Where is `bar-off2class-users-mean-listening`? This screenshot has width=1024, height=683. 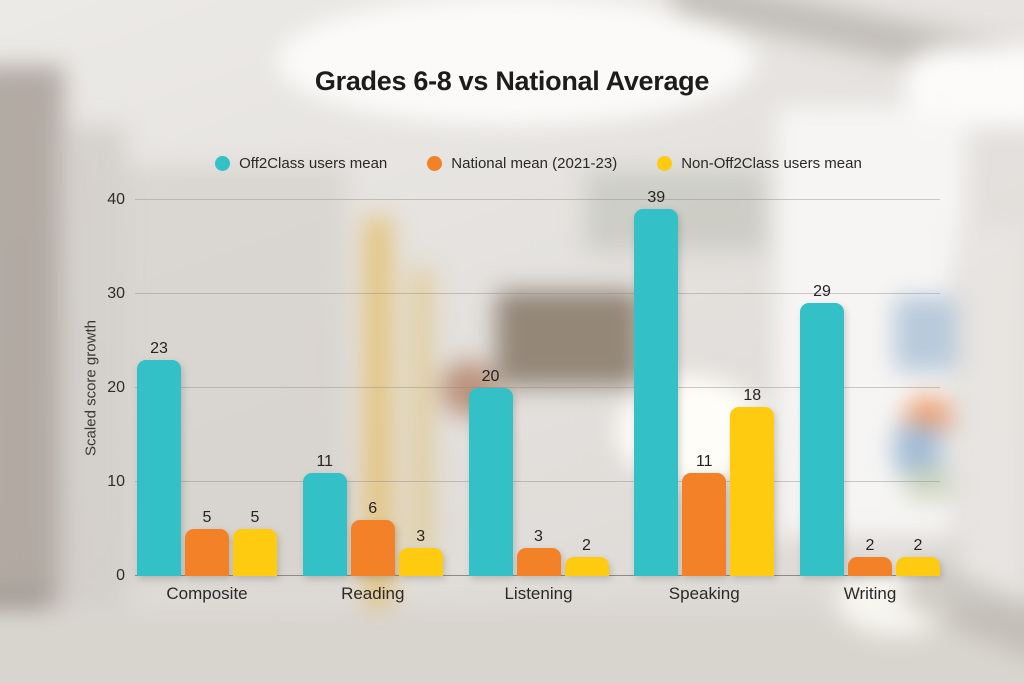 bar-off2class-users-mean-listening is located at coordinates (490, 482).